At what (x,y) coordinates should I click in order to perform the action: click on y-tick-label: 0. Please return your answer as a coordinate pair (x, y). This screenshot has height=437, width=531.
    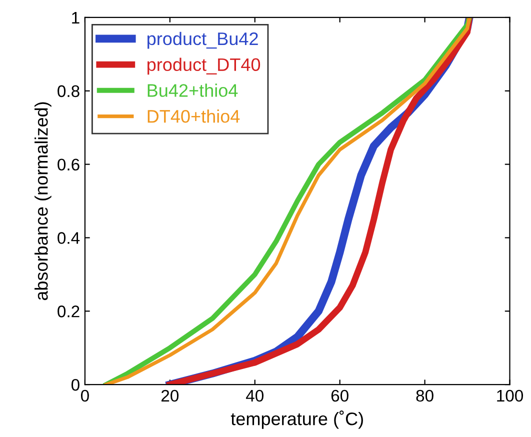
    Looking at the image, I should click on (75, 384).